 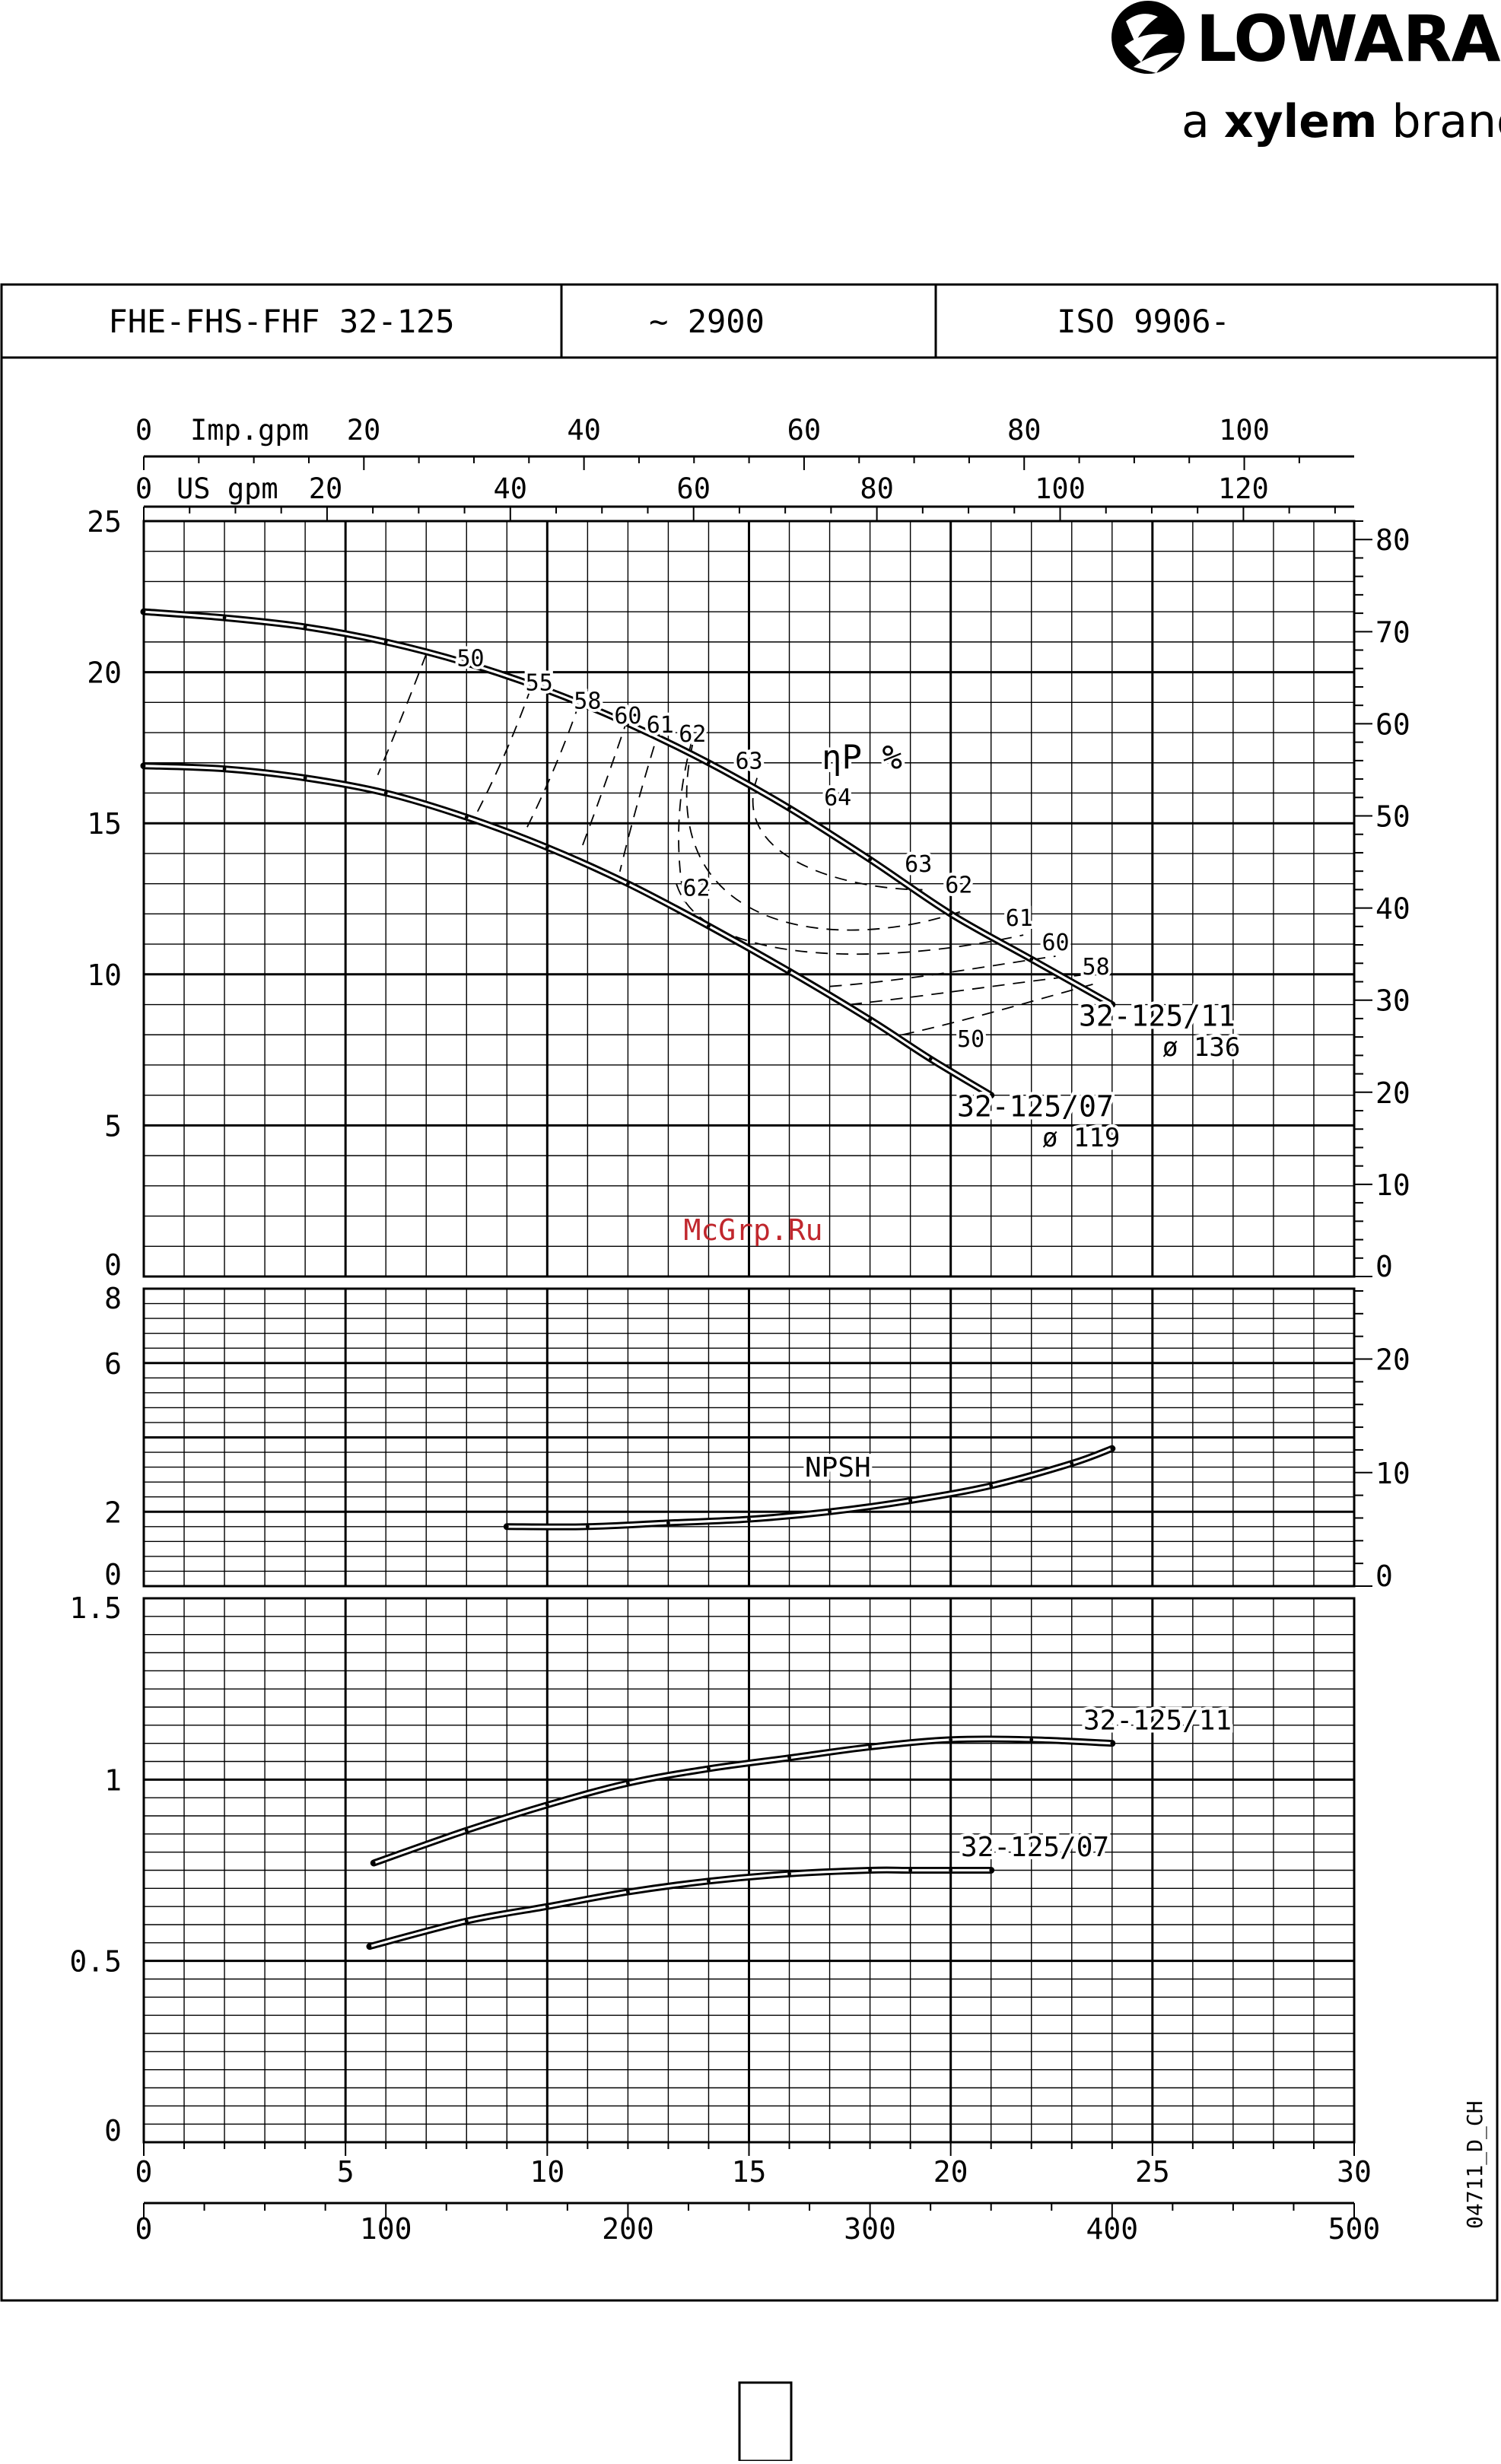 What do you see at coordinates (113, 1298) in the screenshot?
I see `npsh-y-tick-label: 8` at bounding box center [113, 1298].